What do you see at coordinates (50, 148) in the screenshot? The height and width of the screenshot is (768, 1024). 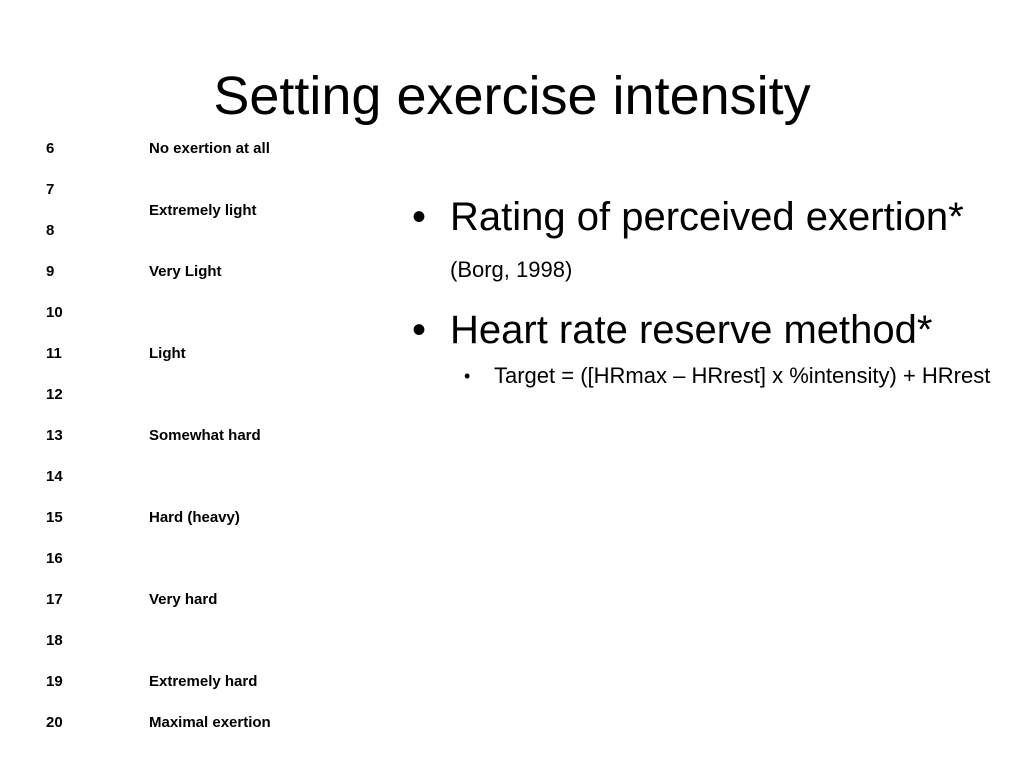 I see `borg-number: 6` at bounding box center [50, 148].